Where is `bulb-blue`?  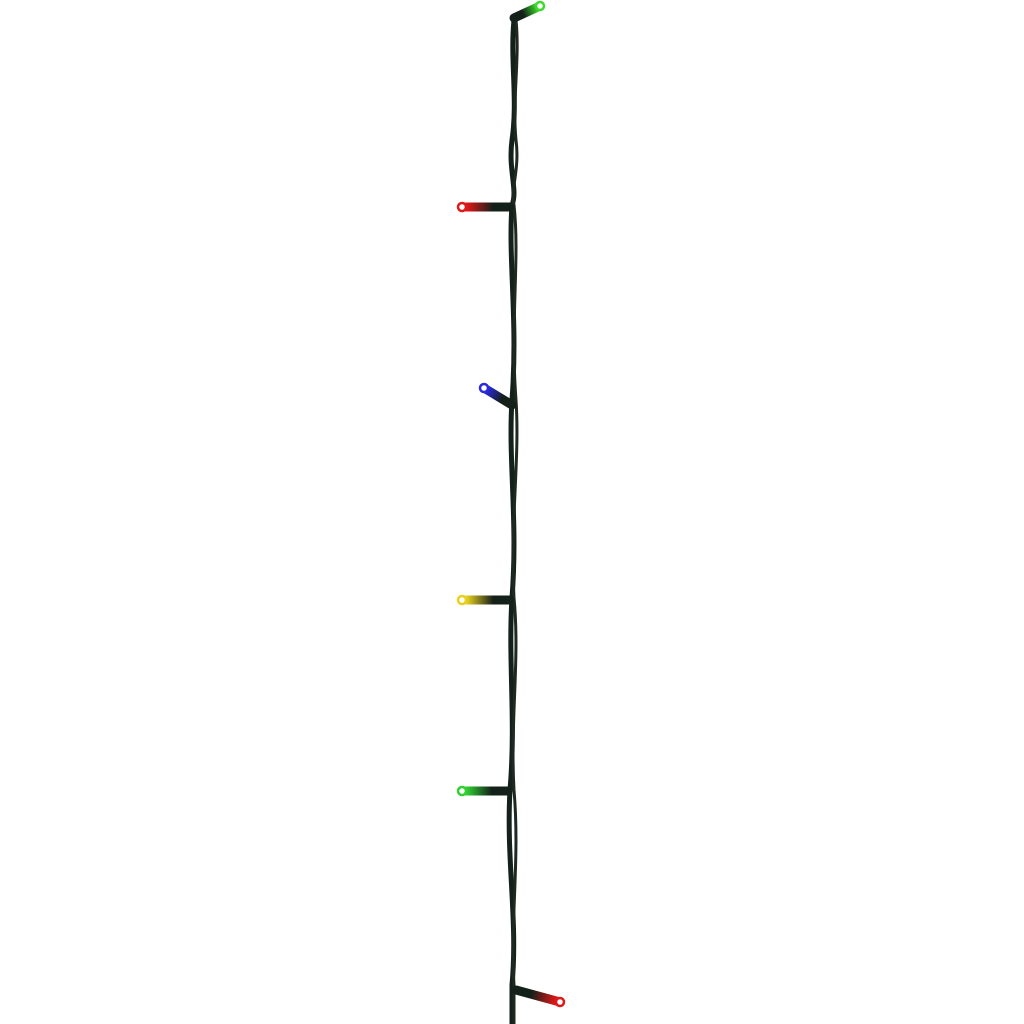
bulb-blue is located at coordinates (497, 396).